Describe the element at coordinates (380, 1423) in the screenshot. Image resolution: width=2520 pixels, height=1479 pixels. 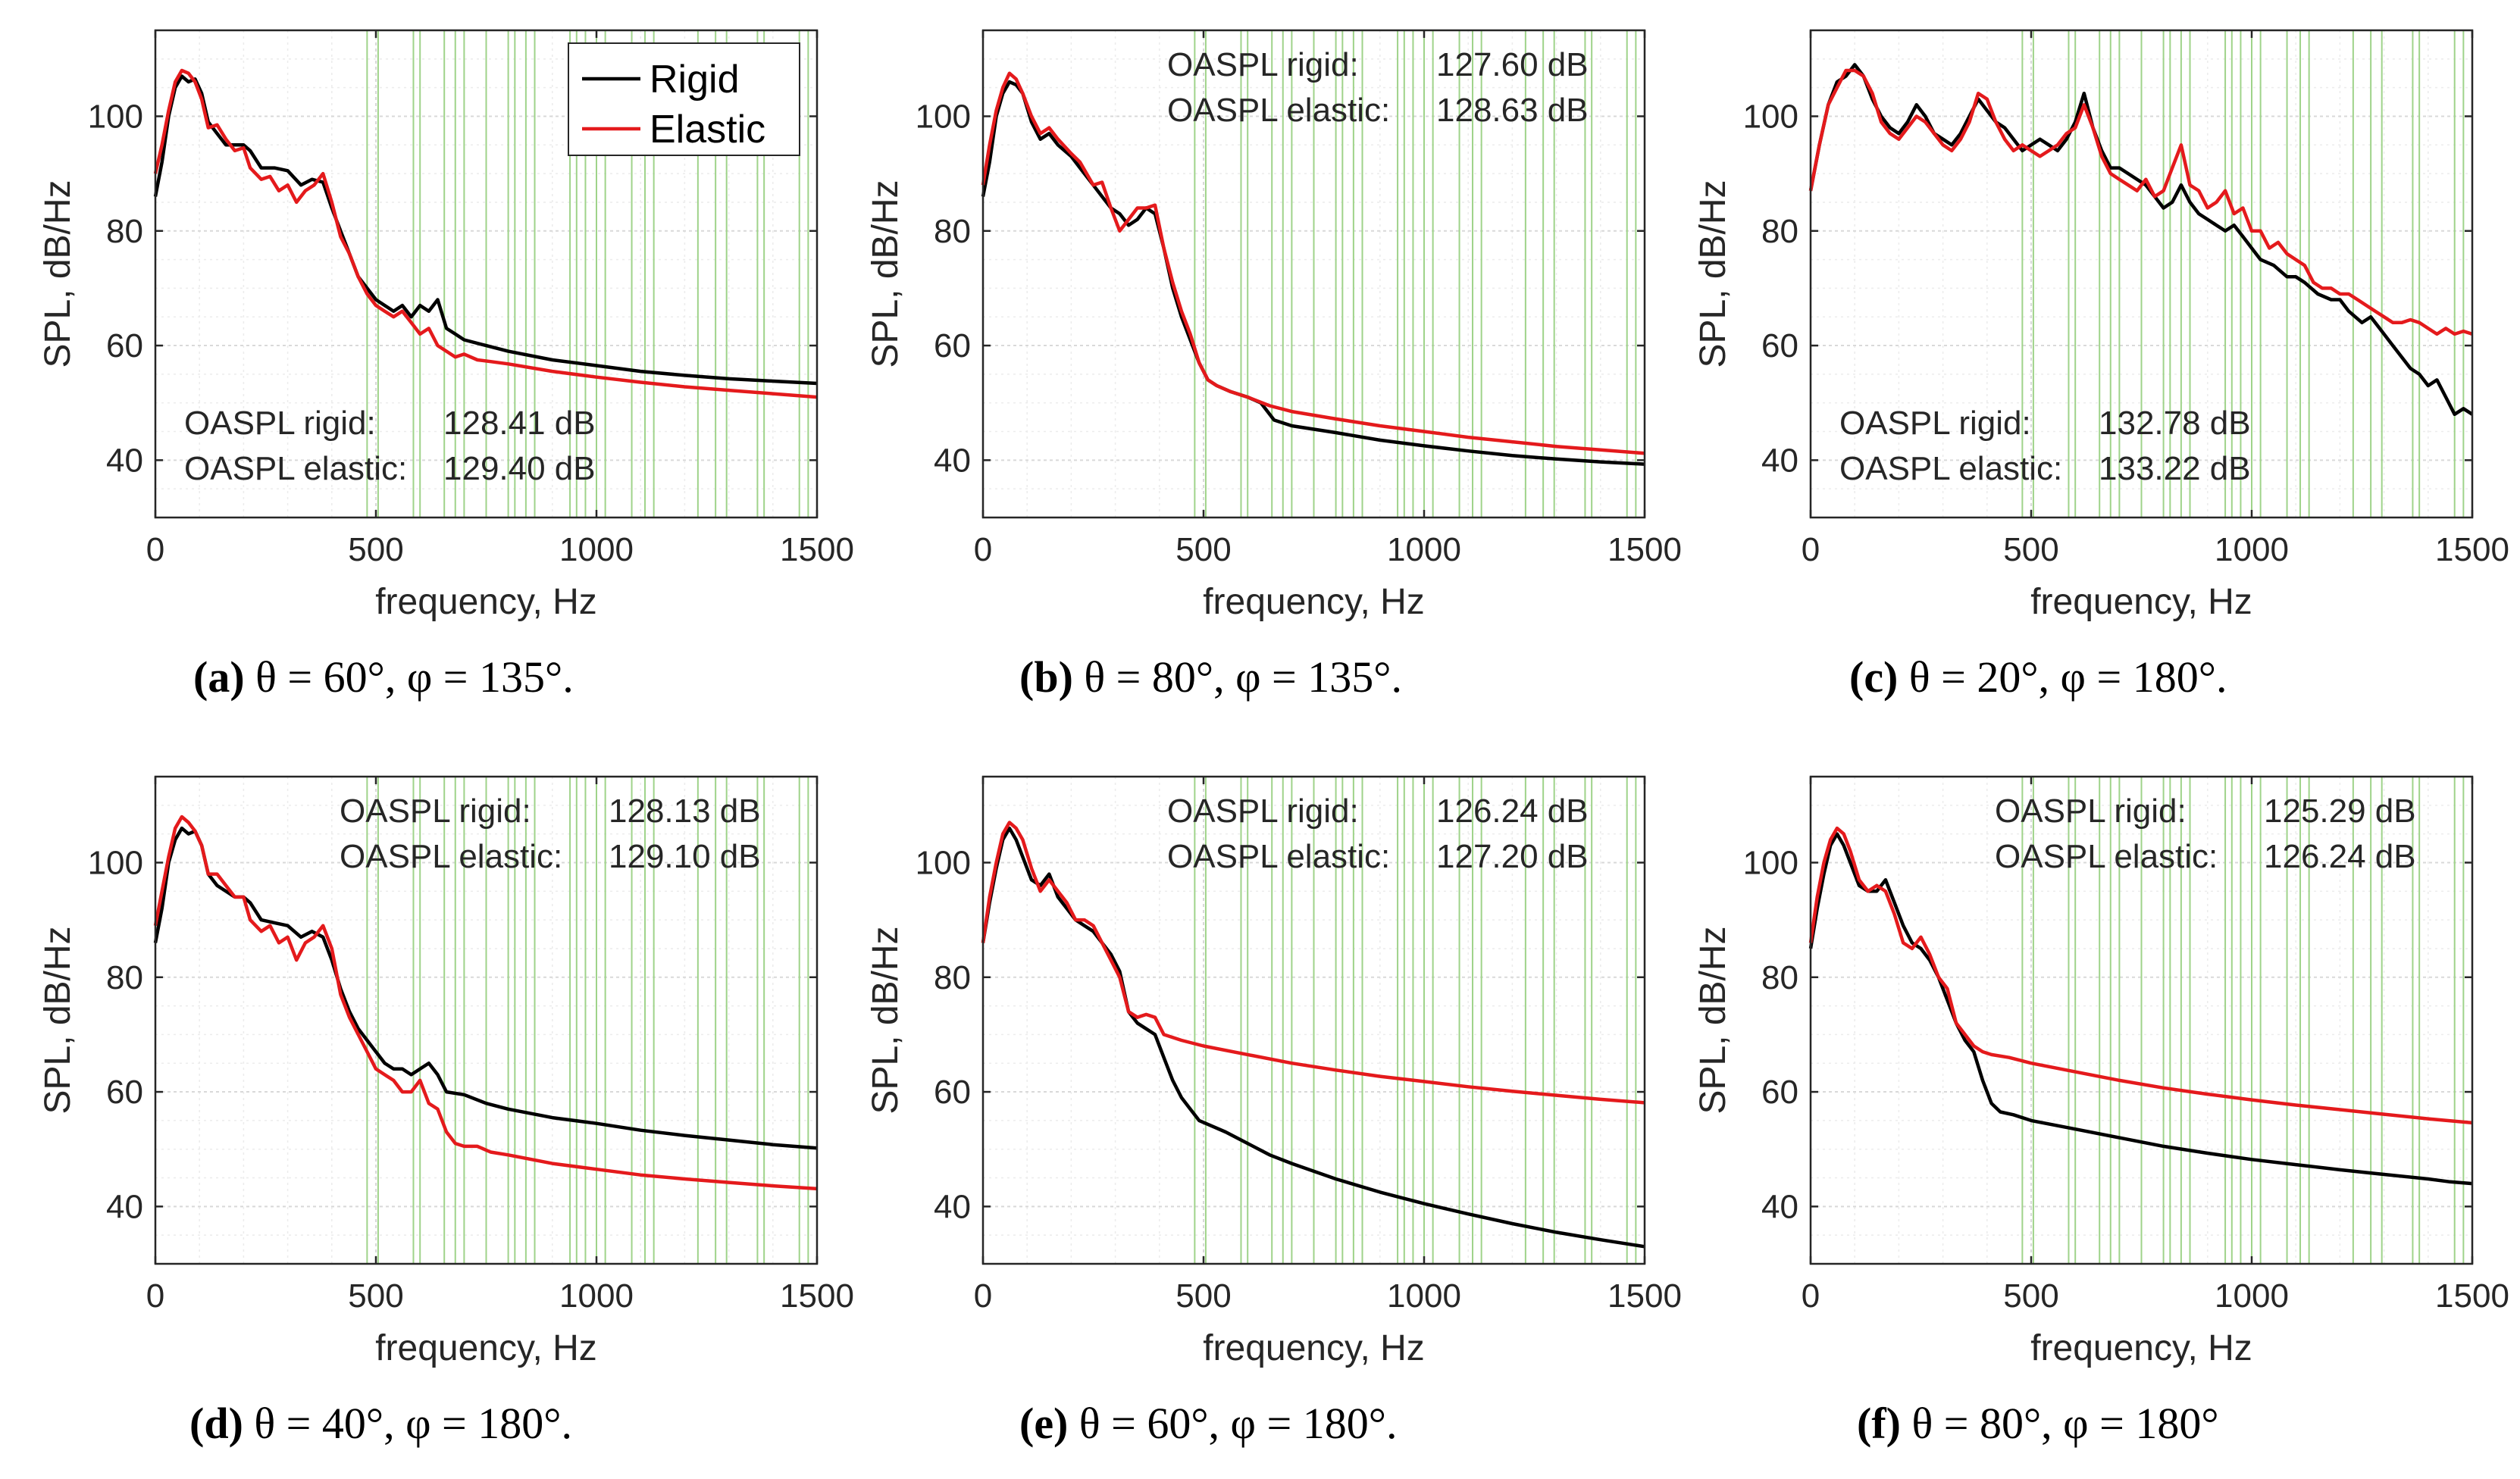
I see `caption-d: (d) θ = 40°, φ = 180°.` at that location.